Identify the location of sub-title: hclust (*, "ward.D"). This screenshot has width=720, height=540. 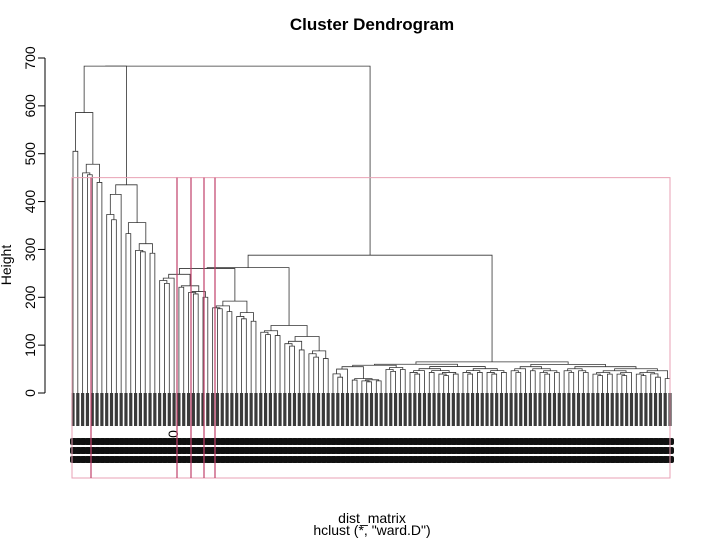
(371, 530).